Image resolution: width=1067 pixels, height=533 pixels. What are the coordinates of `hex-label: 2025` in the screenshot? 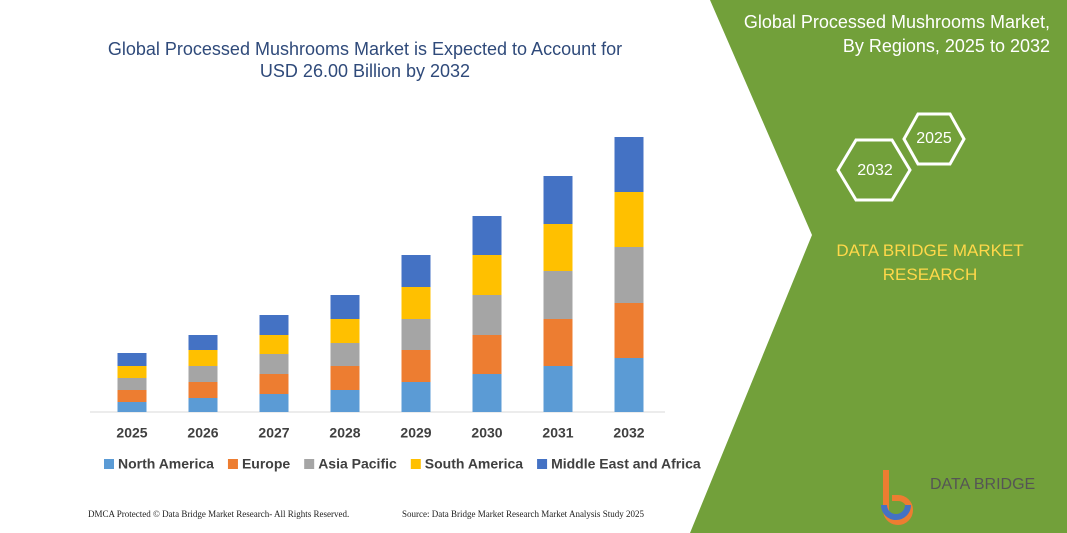 It's located at (934, 138).